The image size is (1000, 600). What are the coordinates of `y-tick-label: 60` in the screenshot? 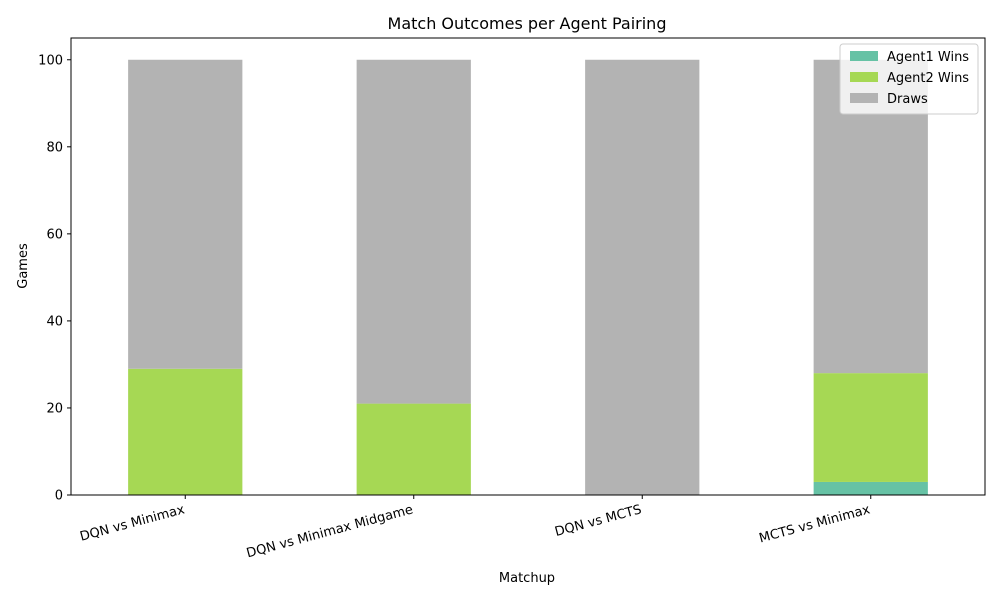 It's located at (54, 234).